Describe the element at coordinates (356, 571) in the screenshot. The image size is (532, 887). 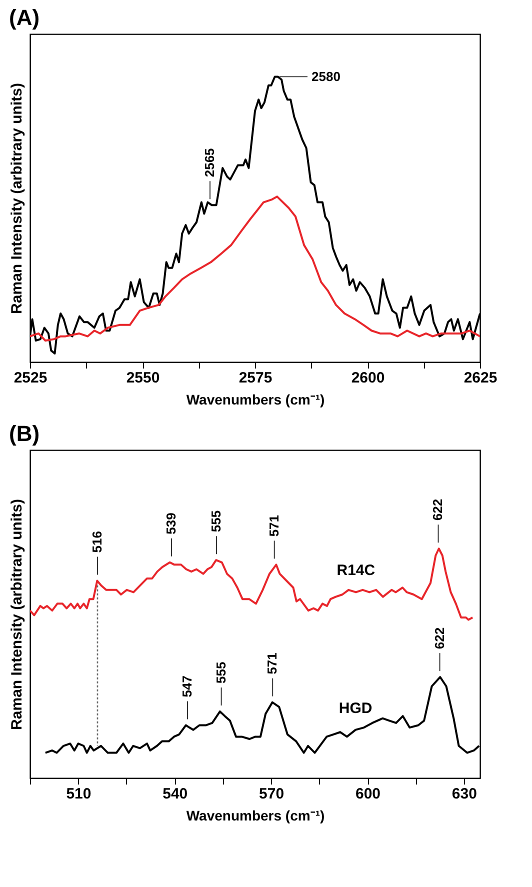
I see `series-label: R14C` at that location.